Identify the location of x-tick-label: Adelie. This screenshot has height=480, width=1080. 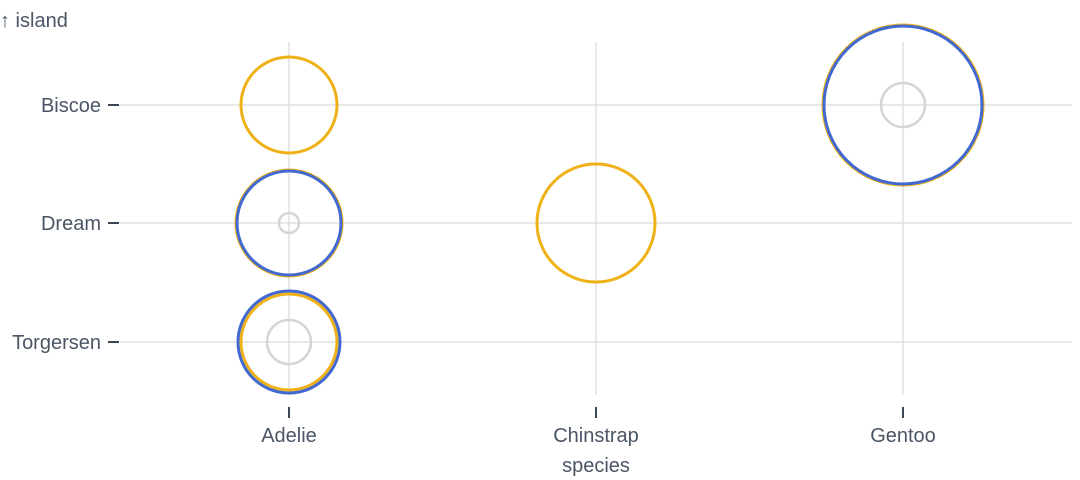
(289, 436).